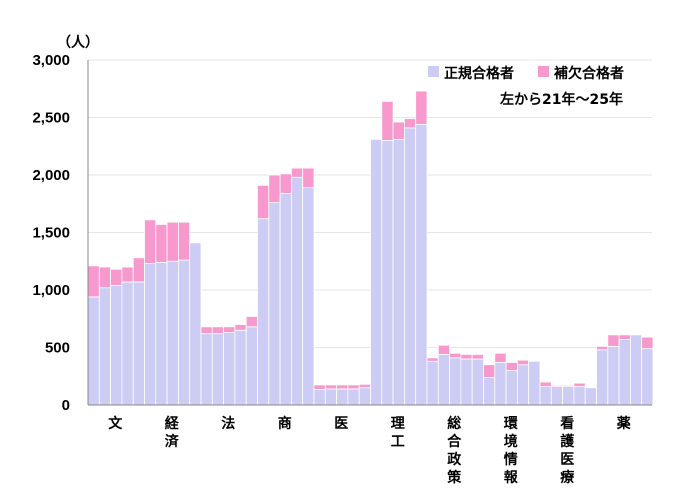 The image size is (690, 499). Describe the element at coordinates (624, 423) in the screenshot. I see `x-category-label: 薬` at that location.